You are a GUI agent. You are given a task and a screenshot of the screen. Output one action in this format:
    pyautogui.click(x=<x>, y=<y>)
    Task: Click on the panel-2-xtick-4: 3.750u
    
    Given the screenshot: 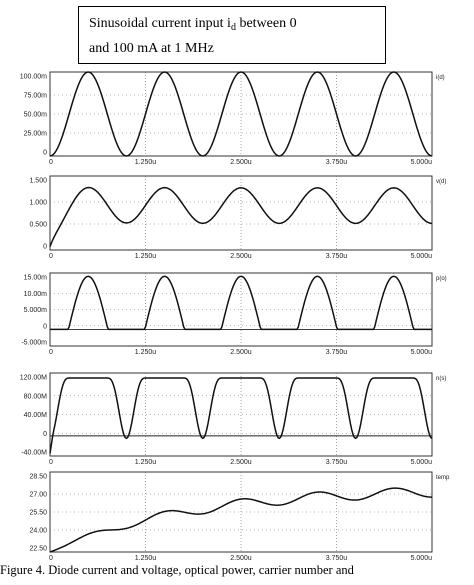 What is the action you would take?
    pyautogui.click(x=337, y=256)
    